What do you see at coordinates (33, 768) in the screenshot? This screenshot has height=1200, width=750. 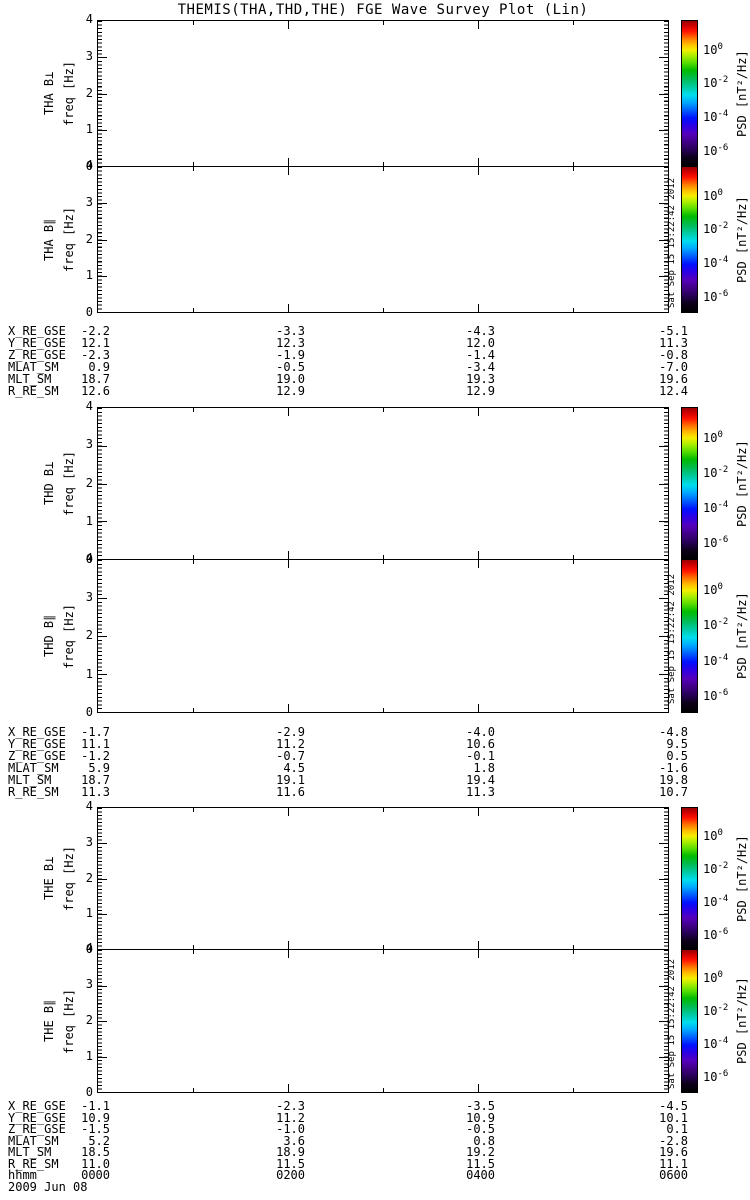 I see `ephemeris-row-label: MLAT_SM` at bounding box center [33, 768].